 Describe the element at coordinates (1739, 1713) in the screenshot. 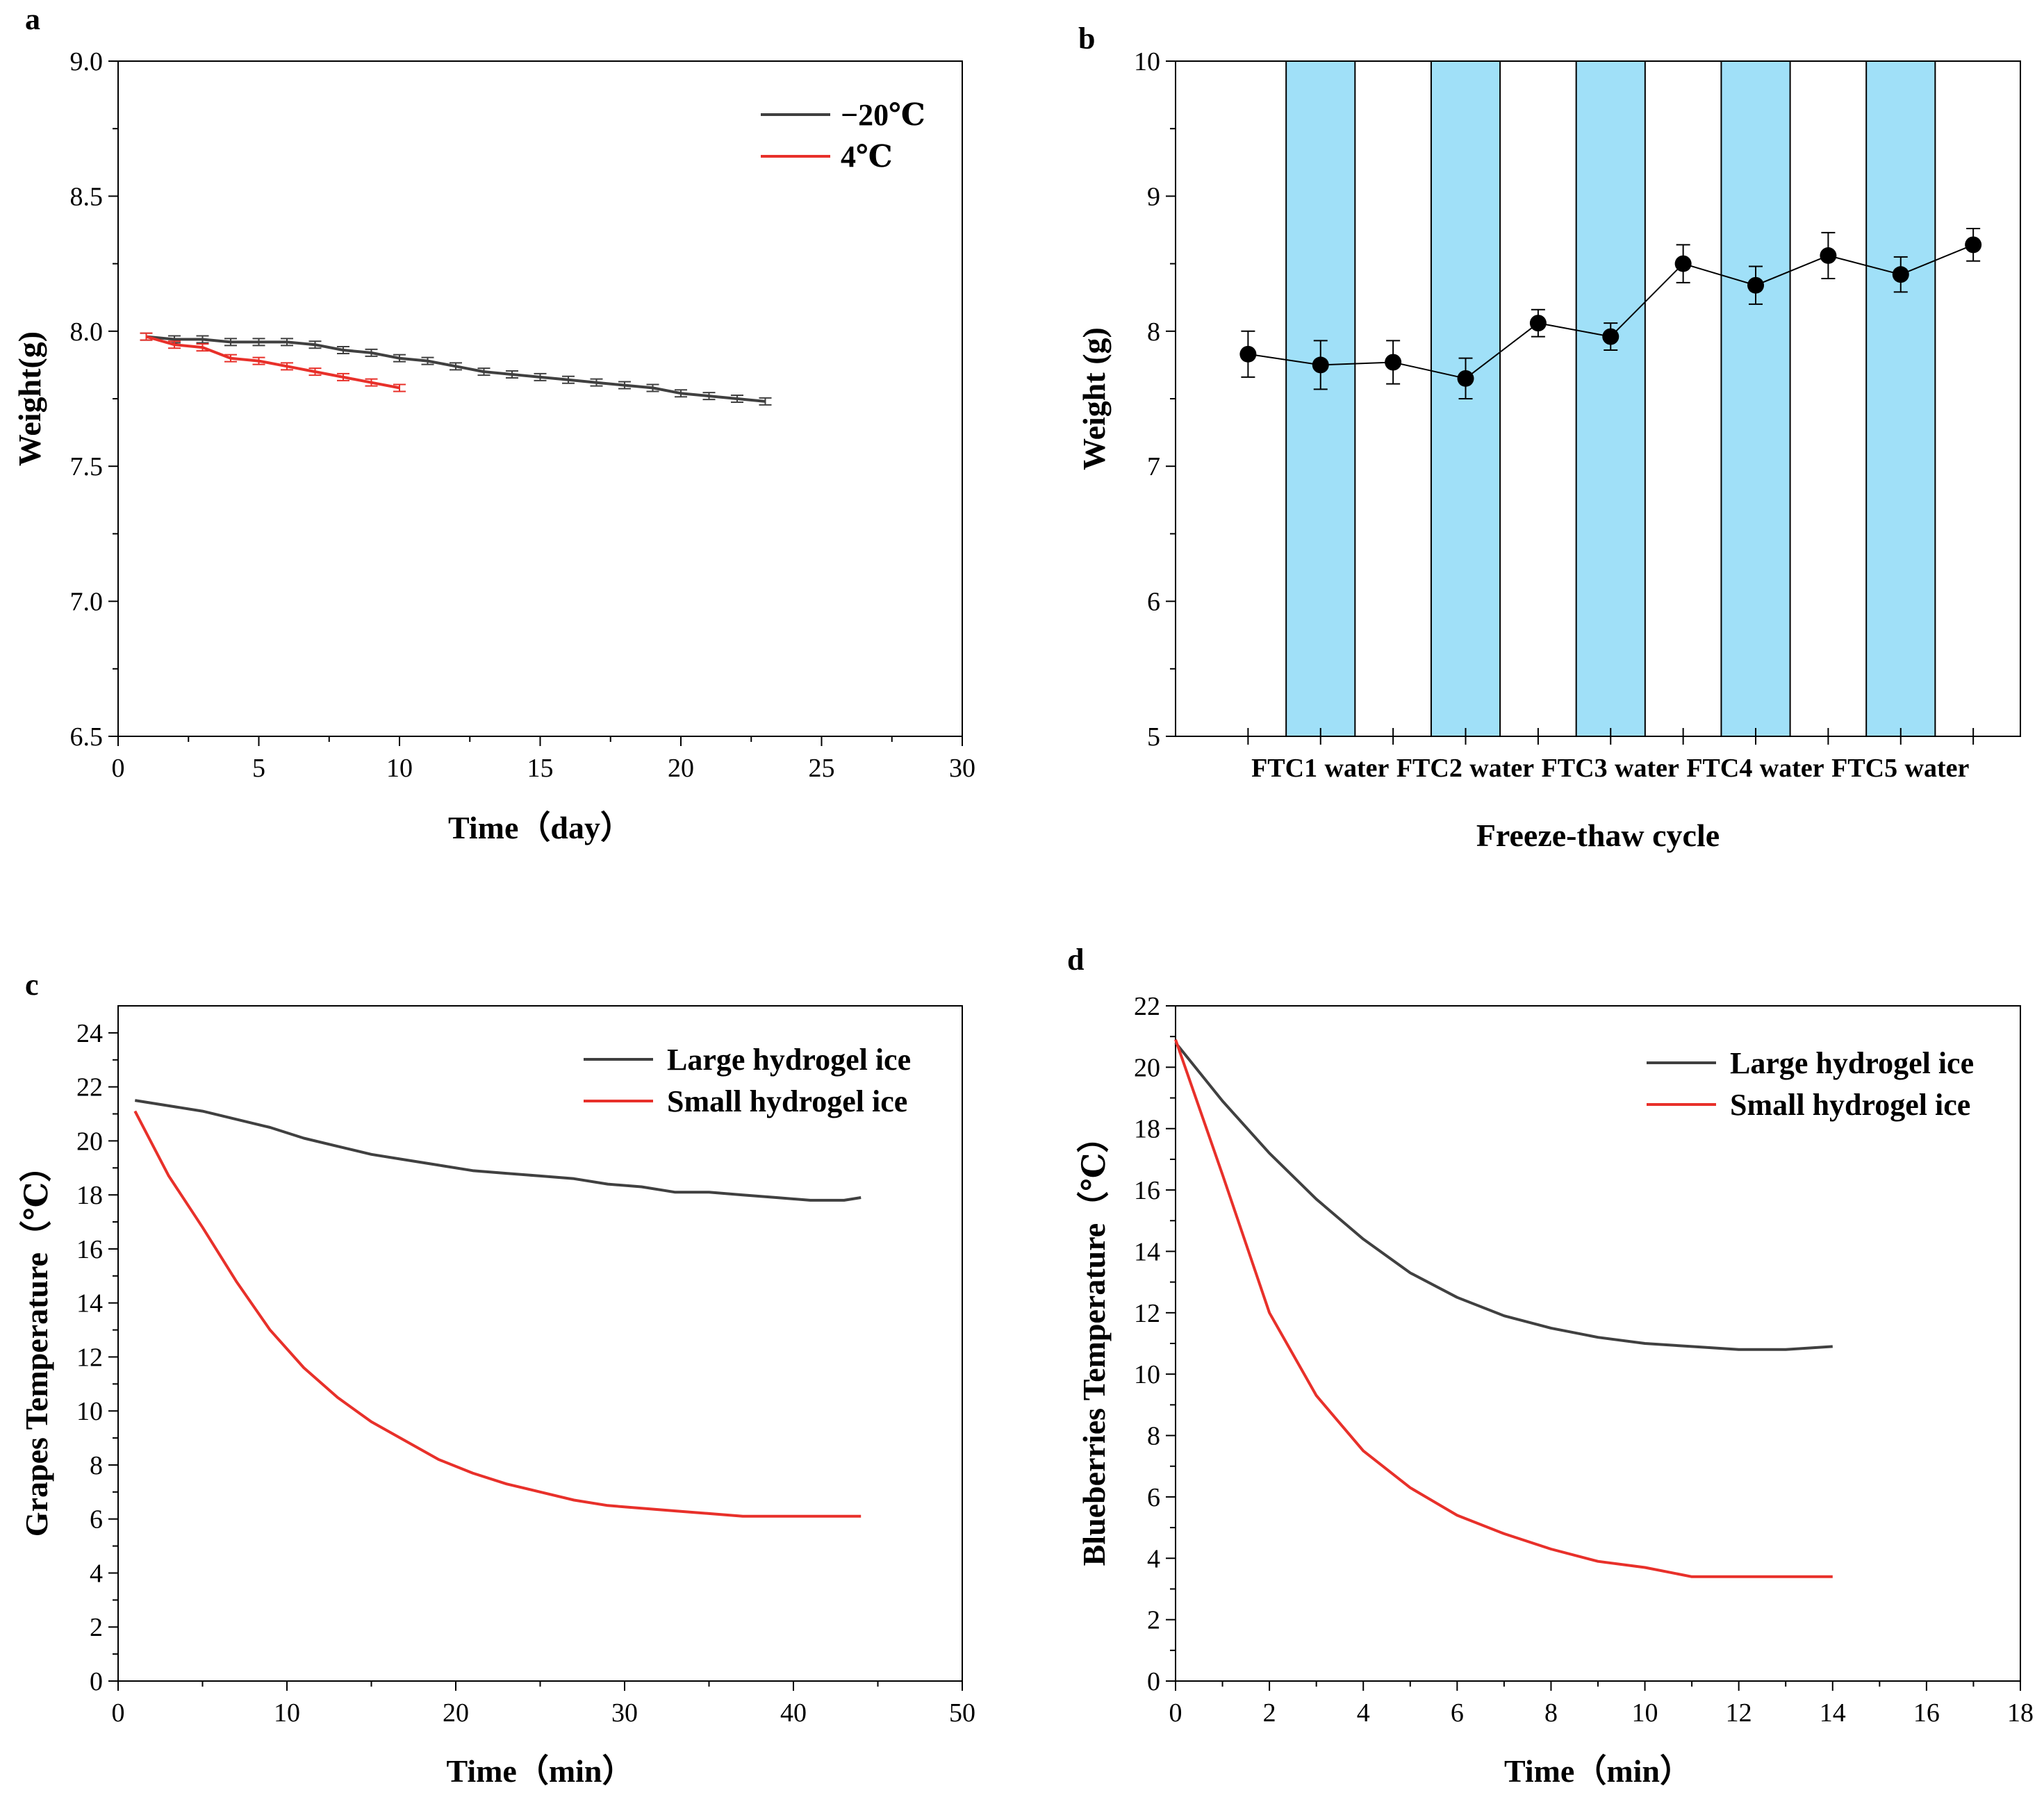

I see `x-tick-label: 12` at that location.